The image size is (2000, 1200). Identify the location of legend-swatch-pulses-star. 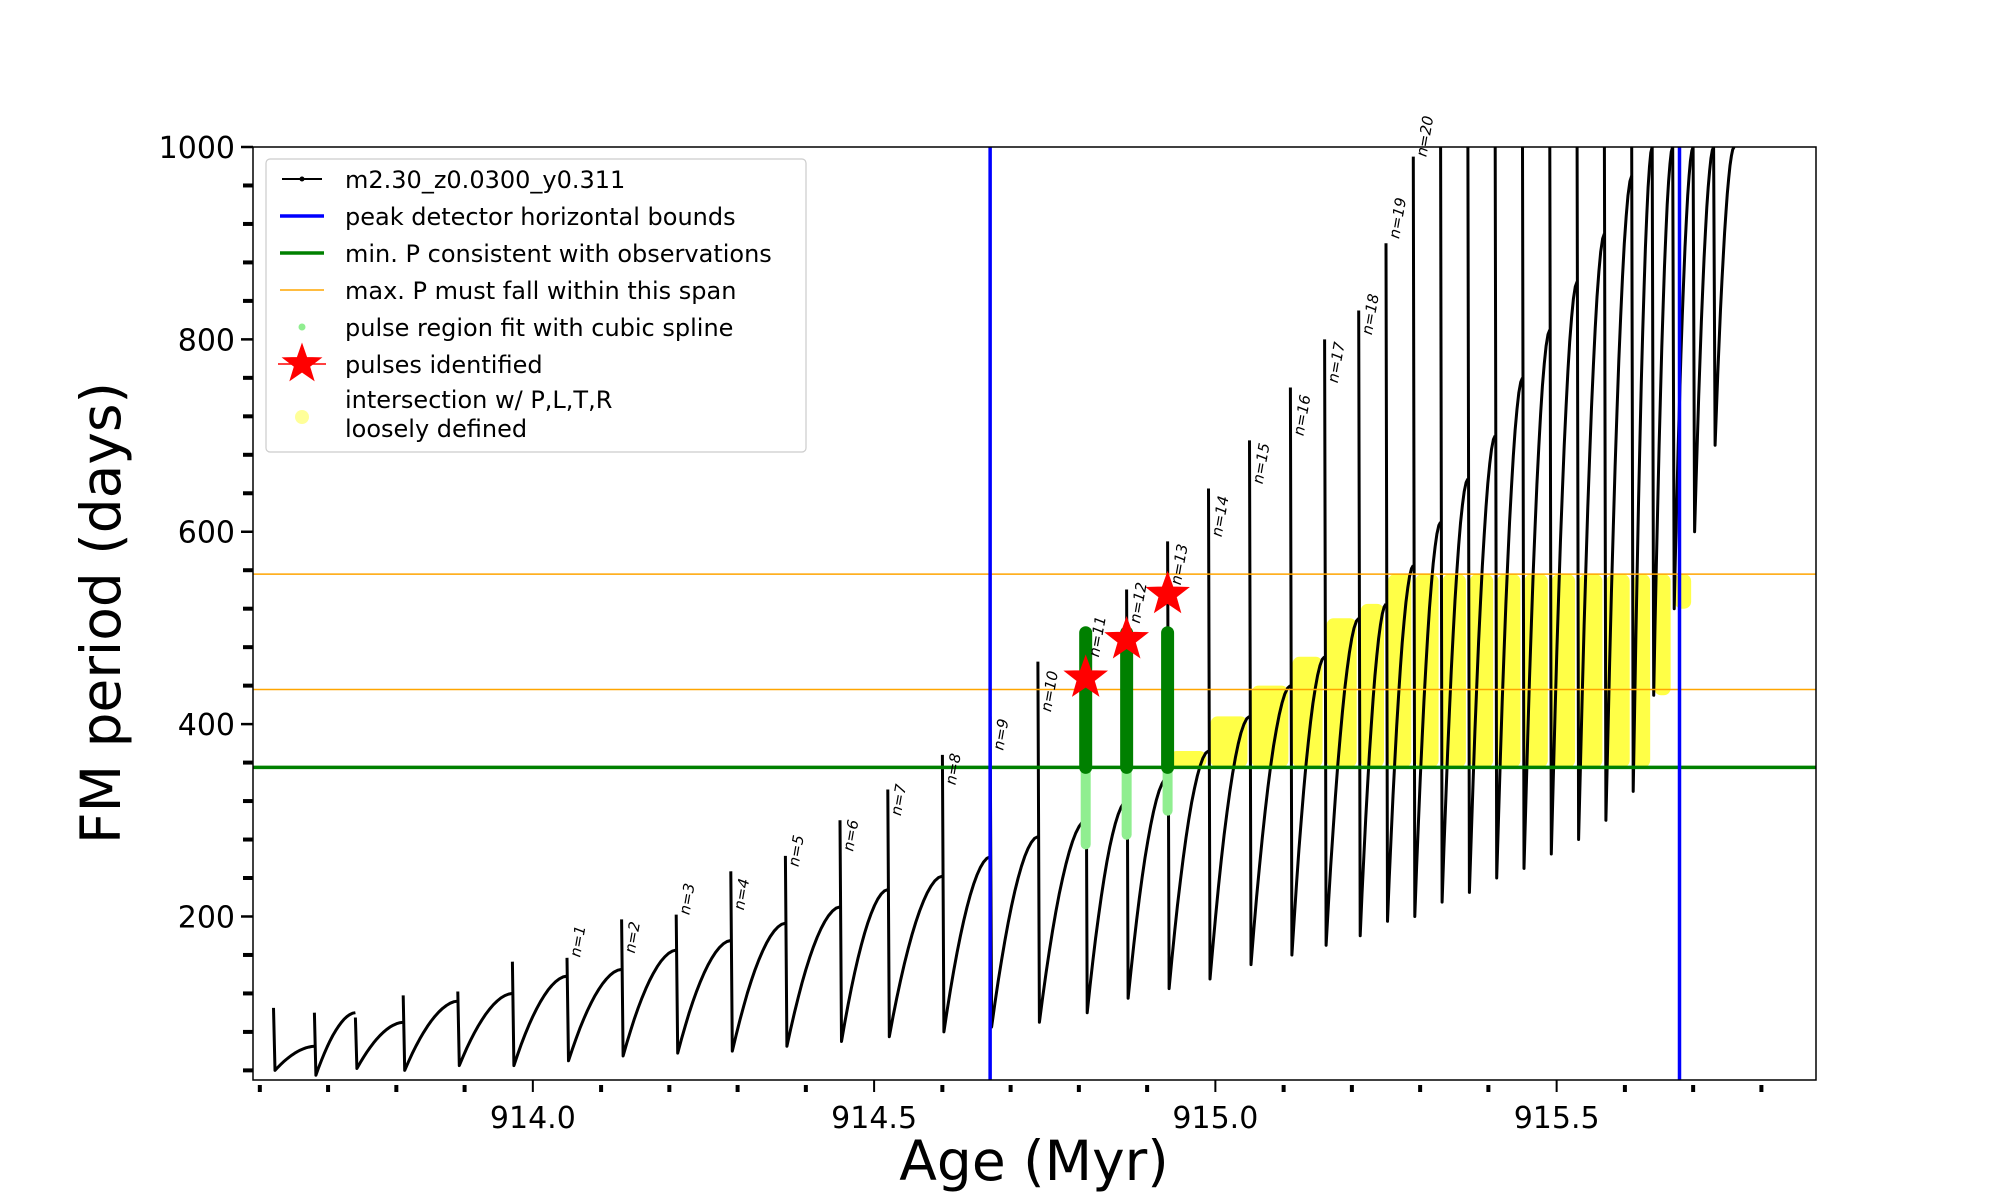
(302, 362).